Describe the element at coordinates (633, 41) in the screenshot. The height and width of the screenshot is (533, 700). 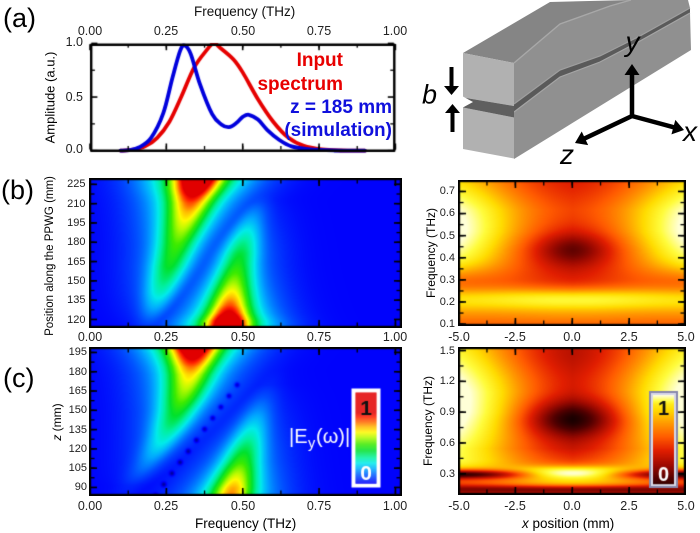
I see `svg-text: y` at that location.